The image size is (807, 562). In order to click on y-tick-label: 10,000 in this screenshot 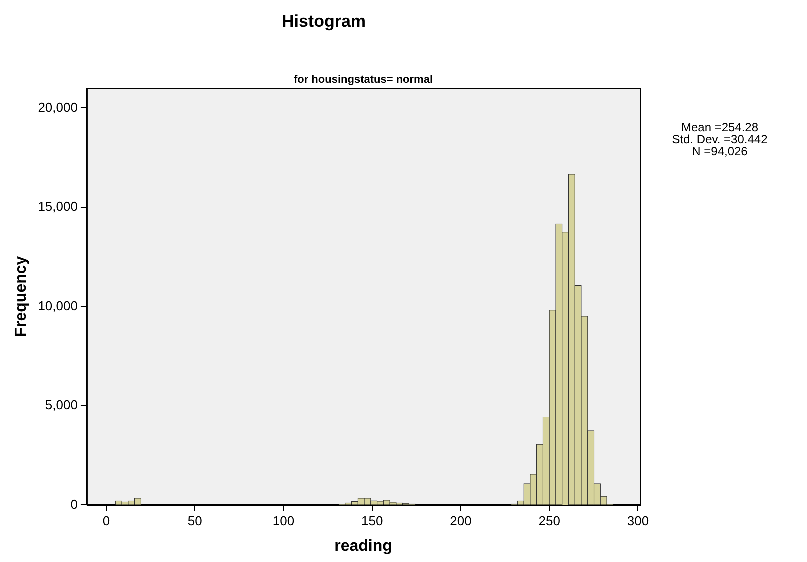, I will do `click(58, 306)`.